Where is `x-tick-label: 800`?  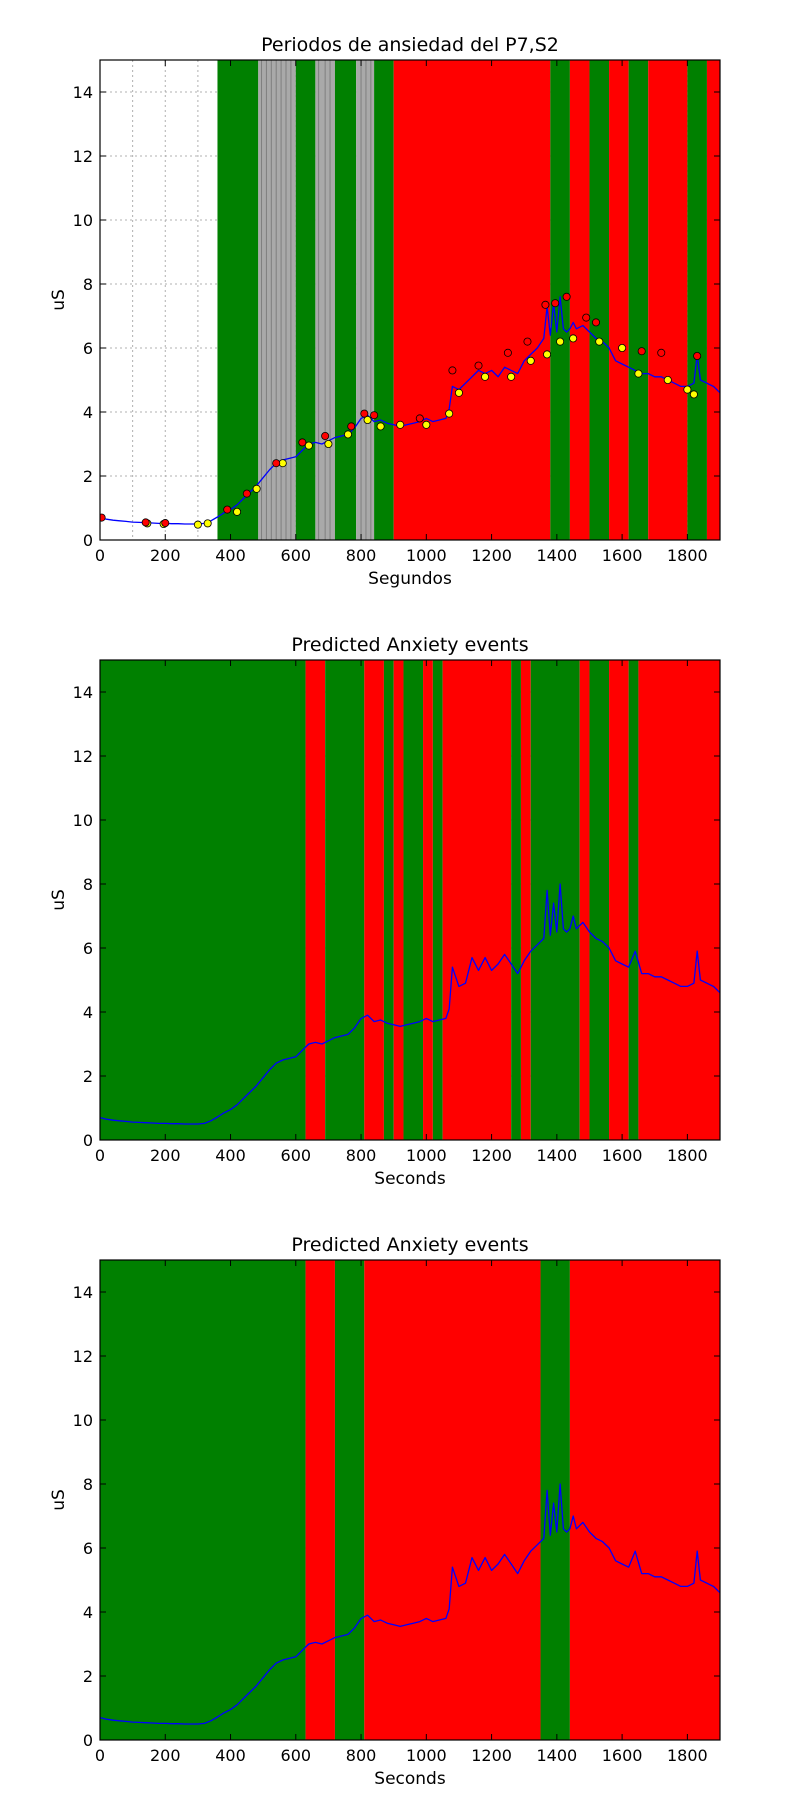
x-tick-label: 800 is located at coordinates (361, 1155).